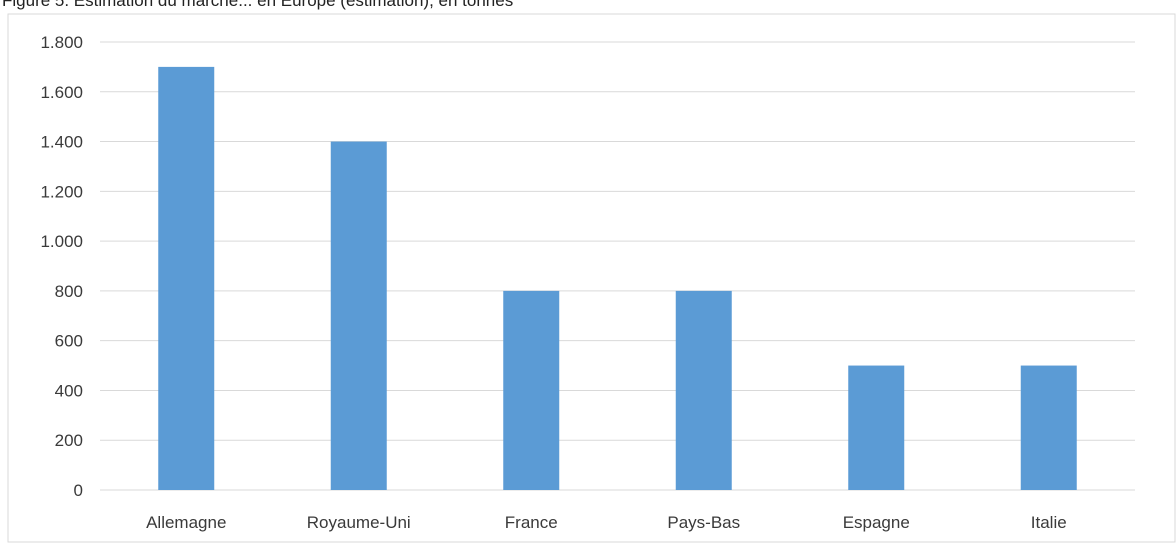 The image size is (1176, 543). I want to click on y-tick-label: 200, so click(69, 440).